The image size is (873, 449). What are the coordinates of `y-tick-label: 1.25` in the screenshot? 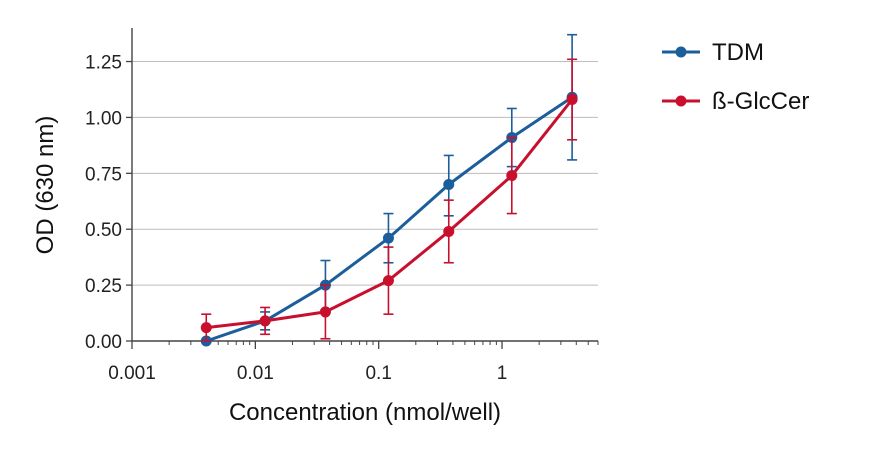 It's located at (103, 63).